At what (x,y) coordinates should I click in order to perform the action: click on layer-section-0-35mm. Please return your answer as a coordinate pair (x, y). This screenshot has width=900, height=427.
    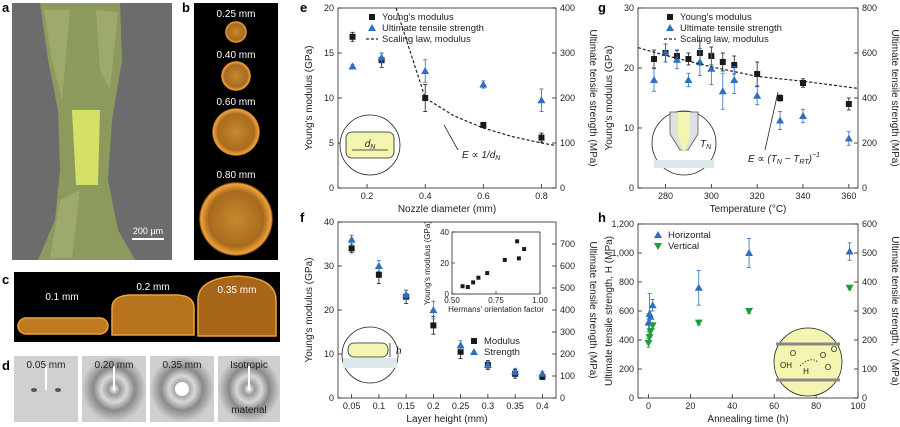
    Looking at the image, I should click on (237, 306).